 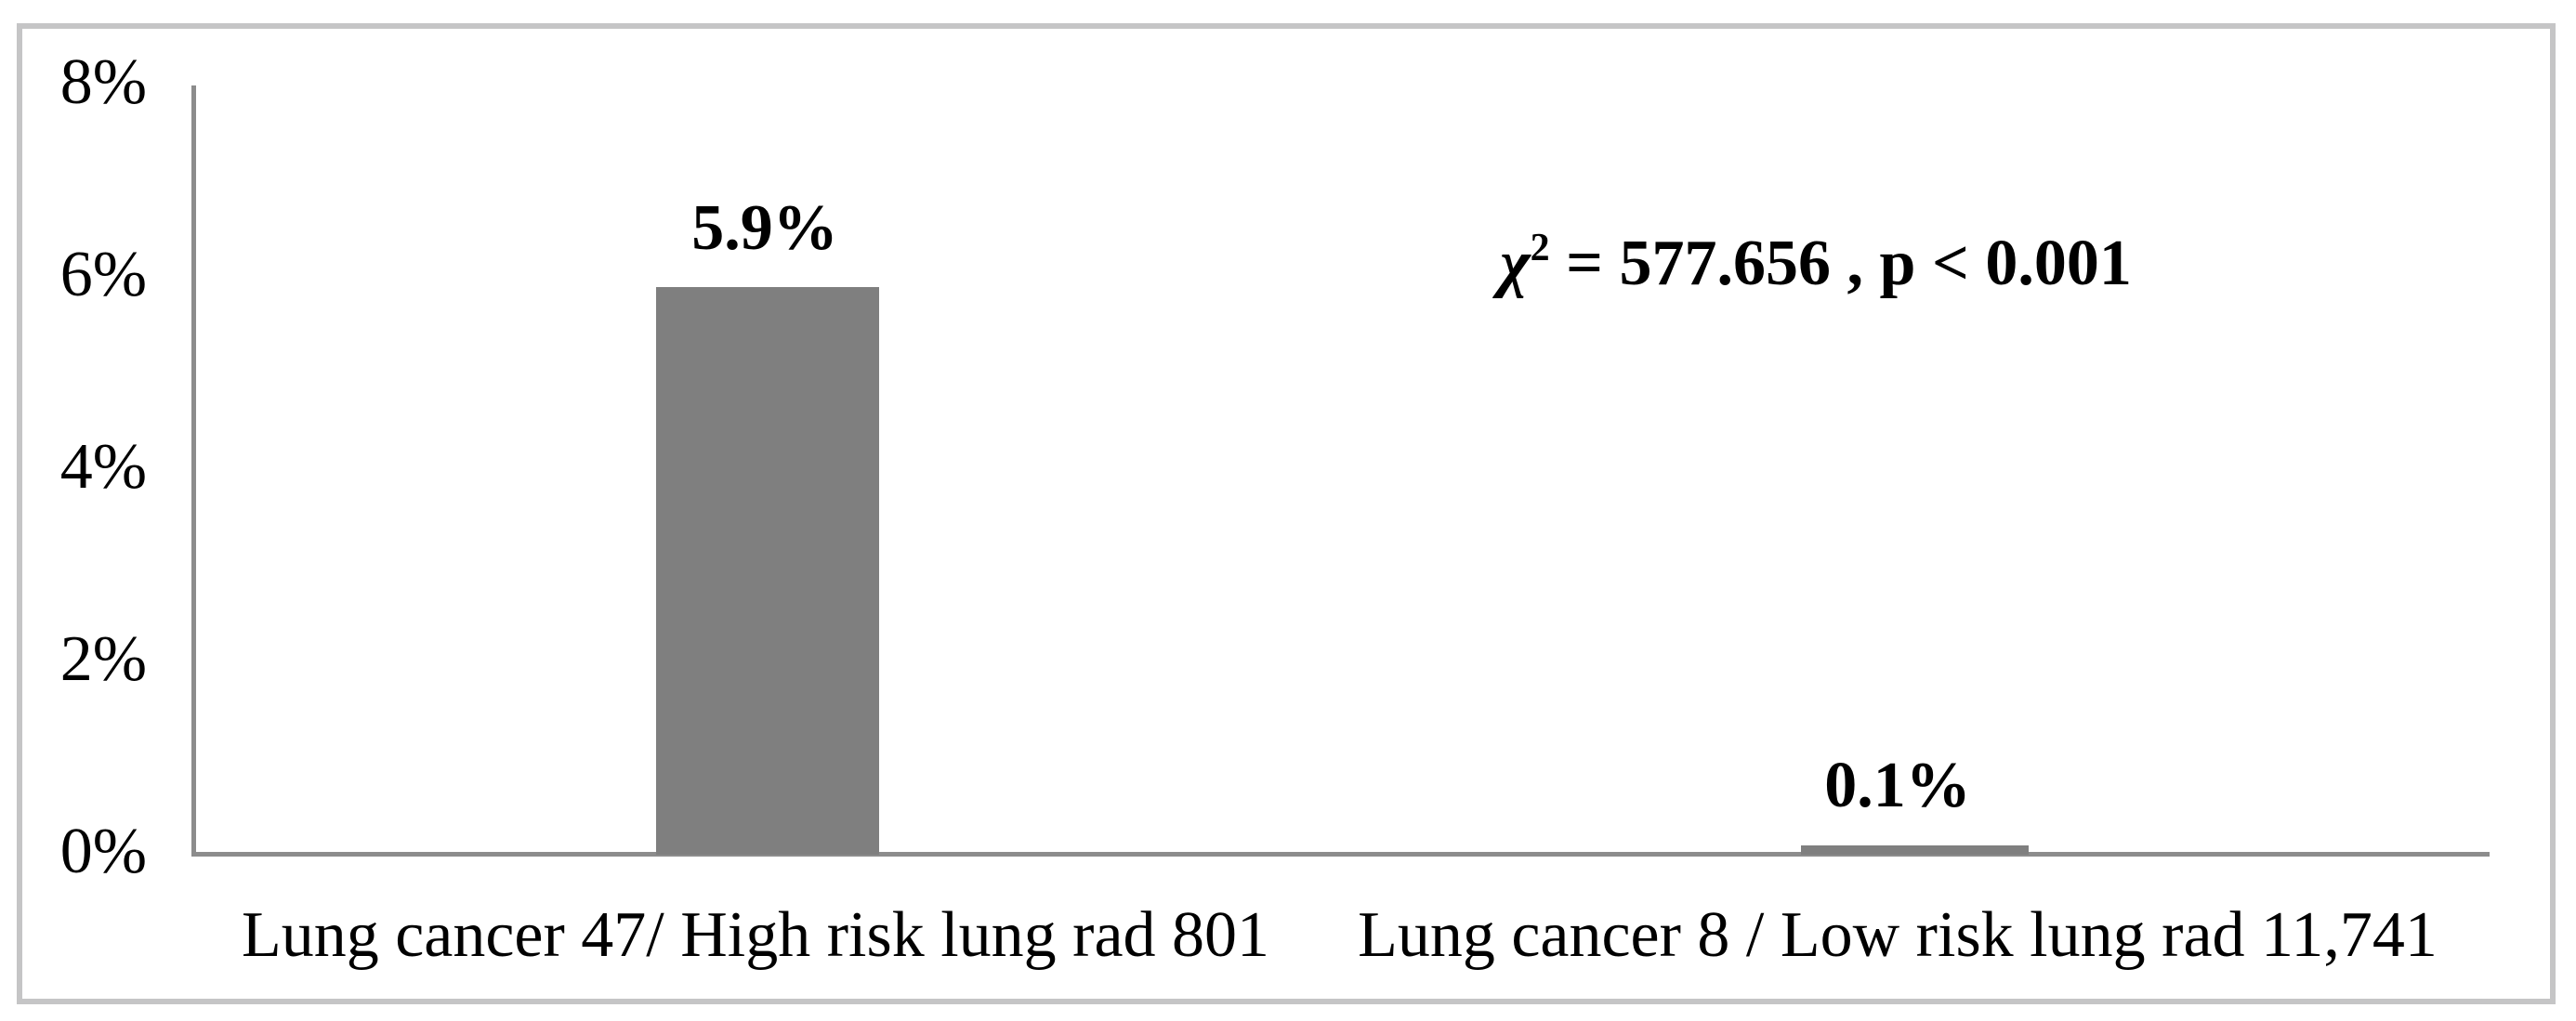 I want to click on chi-exponent: 2, so click(x=1540, y=247).